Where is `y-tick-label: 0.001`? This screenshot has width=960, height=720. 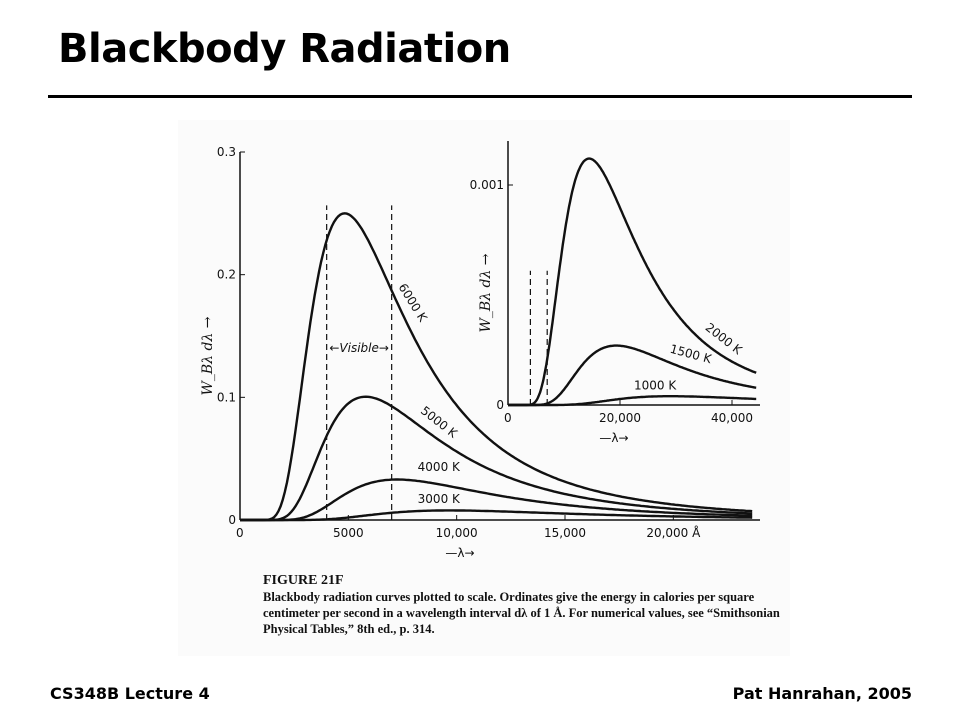 y-tick-label: 0.001 is located at coordinates (487, 185).